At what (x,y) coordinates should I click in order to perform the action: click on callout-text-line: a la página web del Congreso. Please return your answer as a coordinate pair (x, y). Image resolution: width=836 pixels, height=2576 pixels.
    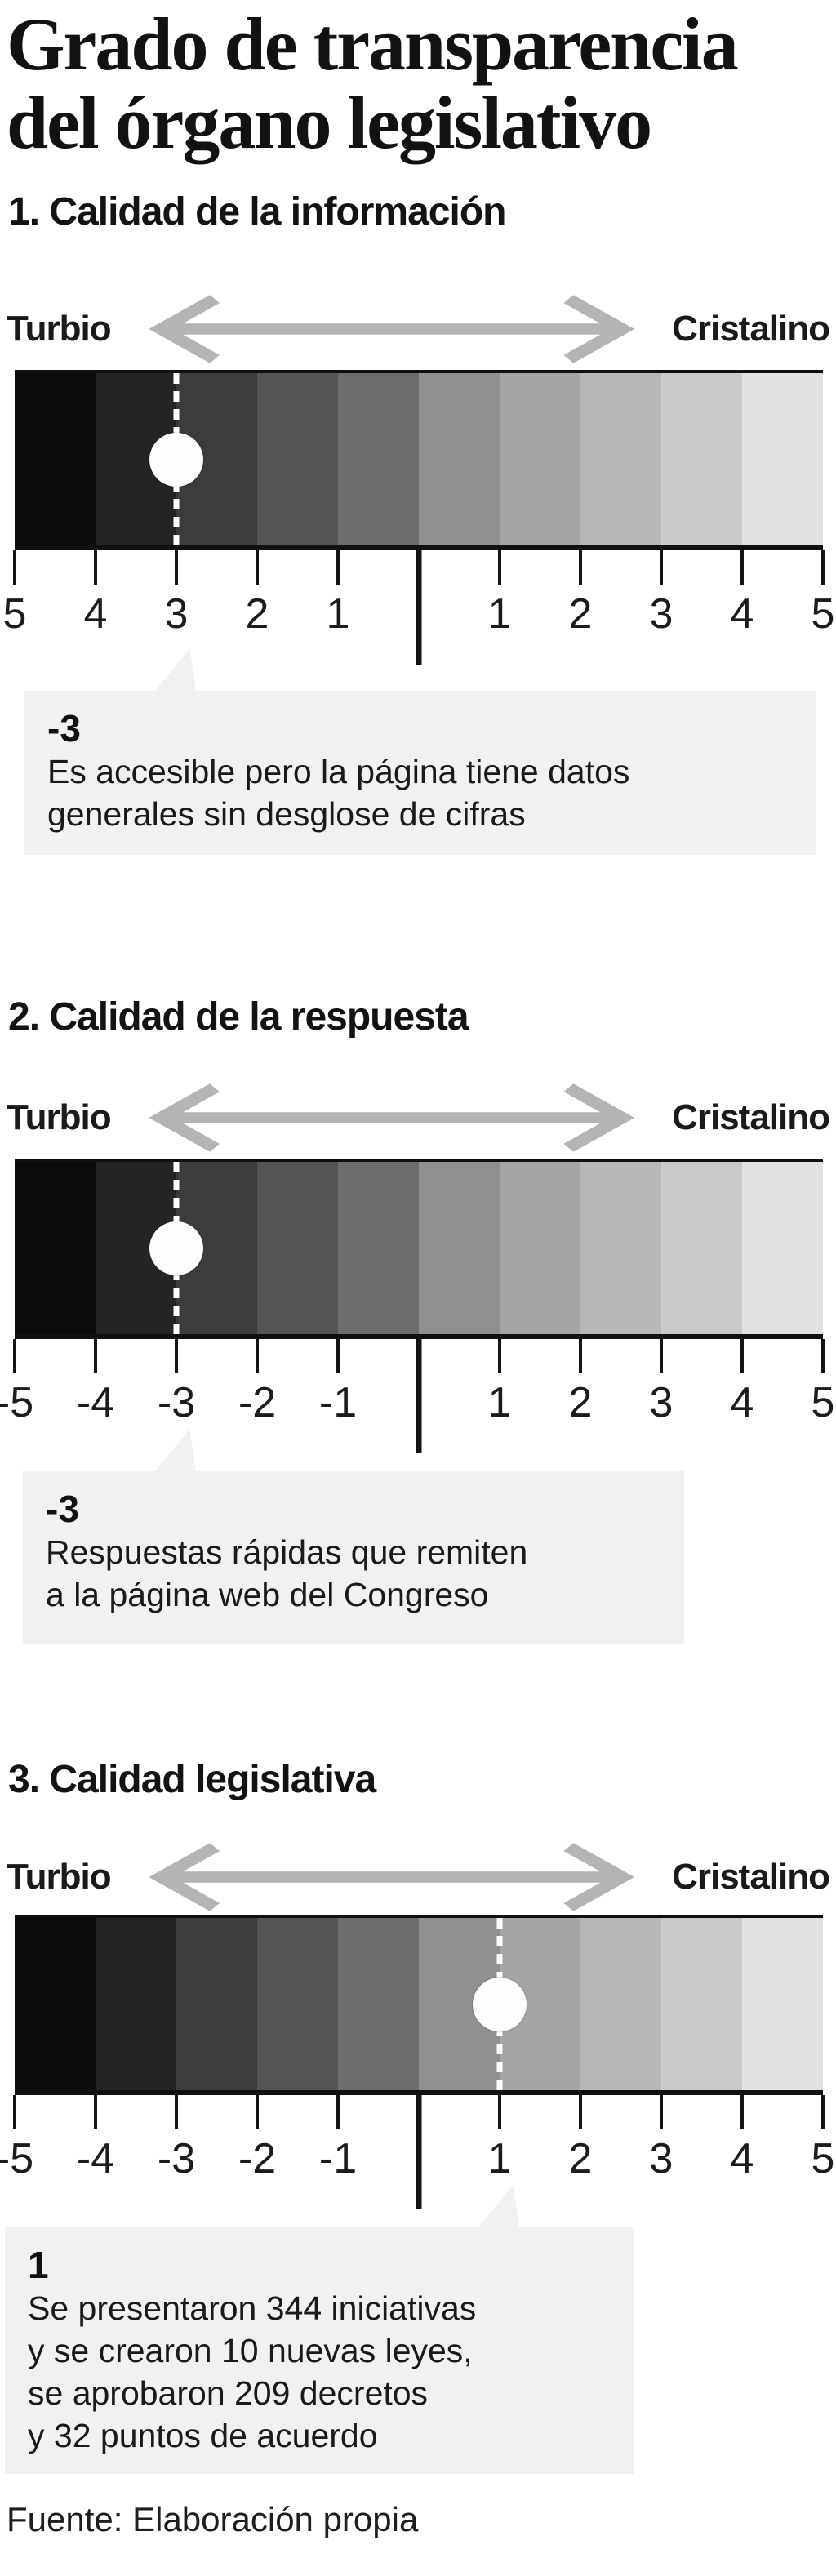
    Looking at the image, I should click on (267, 1594).